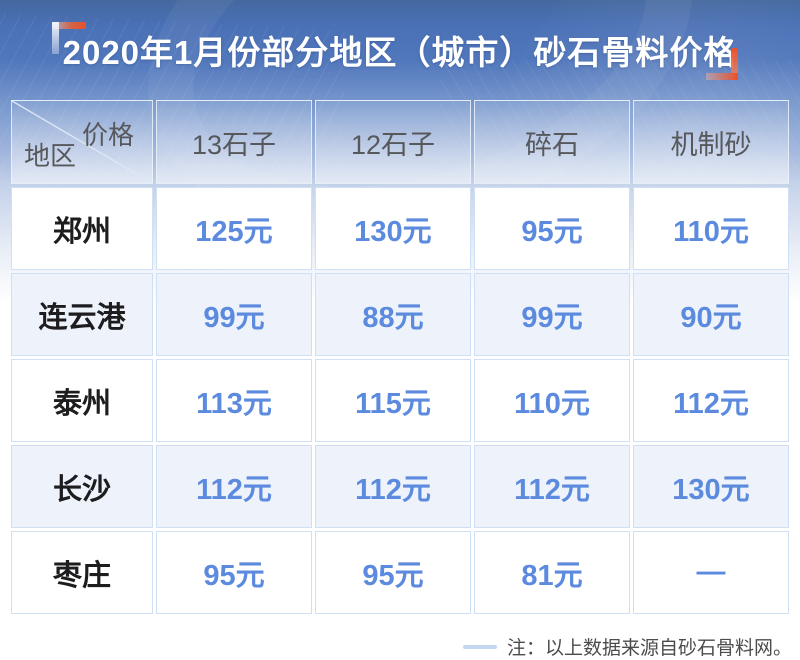 The image size is (800, 660). Describe the element at coordinates (82, 400) in the screenshot. I see `region-name: 泰州` at that location.